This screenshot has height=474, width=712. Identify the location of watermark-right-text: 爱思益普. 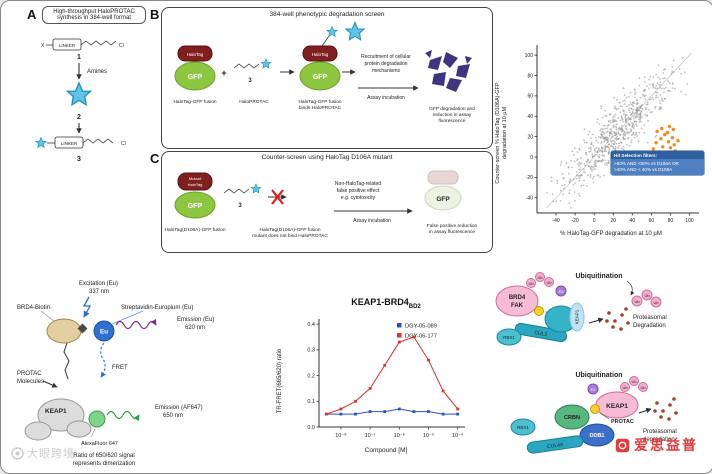
(666, 445).